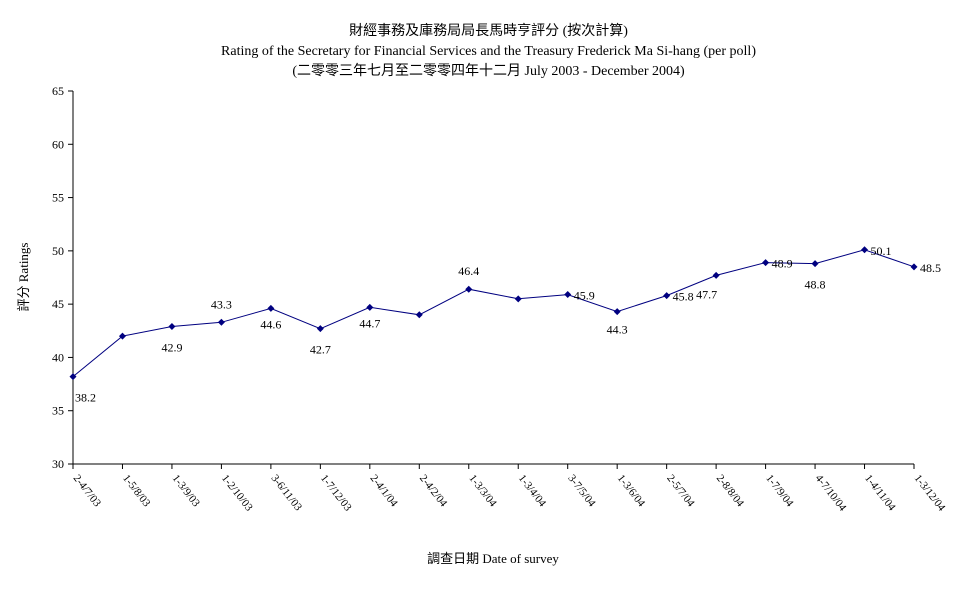 Image resolution: width=977 pixels, height=600 pixels. Describe the element at coordinates (930, 492) in the screenshot. I see `x-tick-label: 1-3/12/04` at that location.